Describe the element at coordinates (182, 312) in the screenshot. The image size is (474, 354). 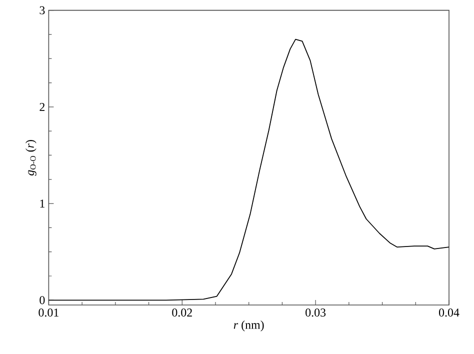
I see `x-tick-label: 0.02` at that location.